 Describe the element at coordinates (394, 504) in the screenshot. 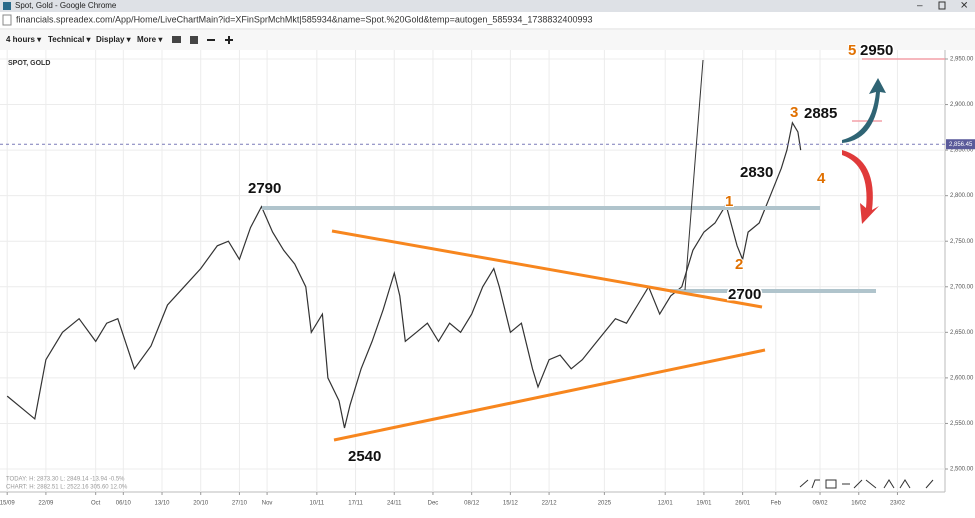

I see `x-tick-label: 24/11` at that location.